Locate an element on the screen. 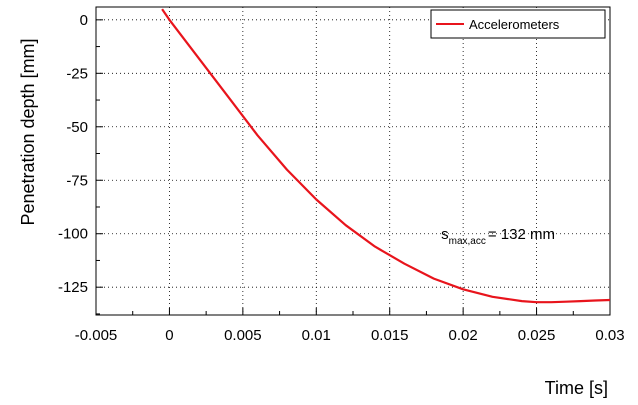  annotation-value: = 132 mm is located at coordinates (521, 234).